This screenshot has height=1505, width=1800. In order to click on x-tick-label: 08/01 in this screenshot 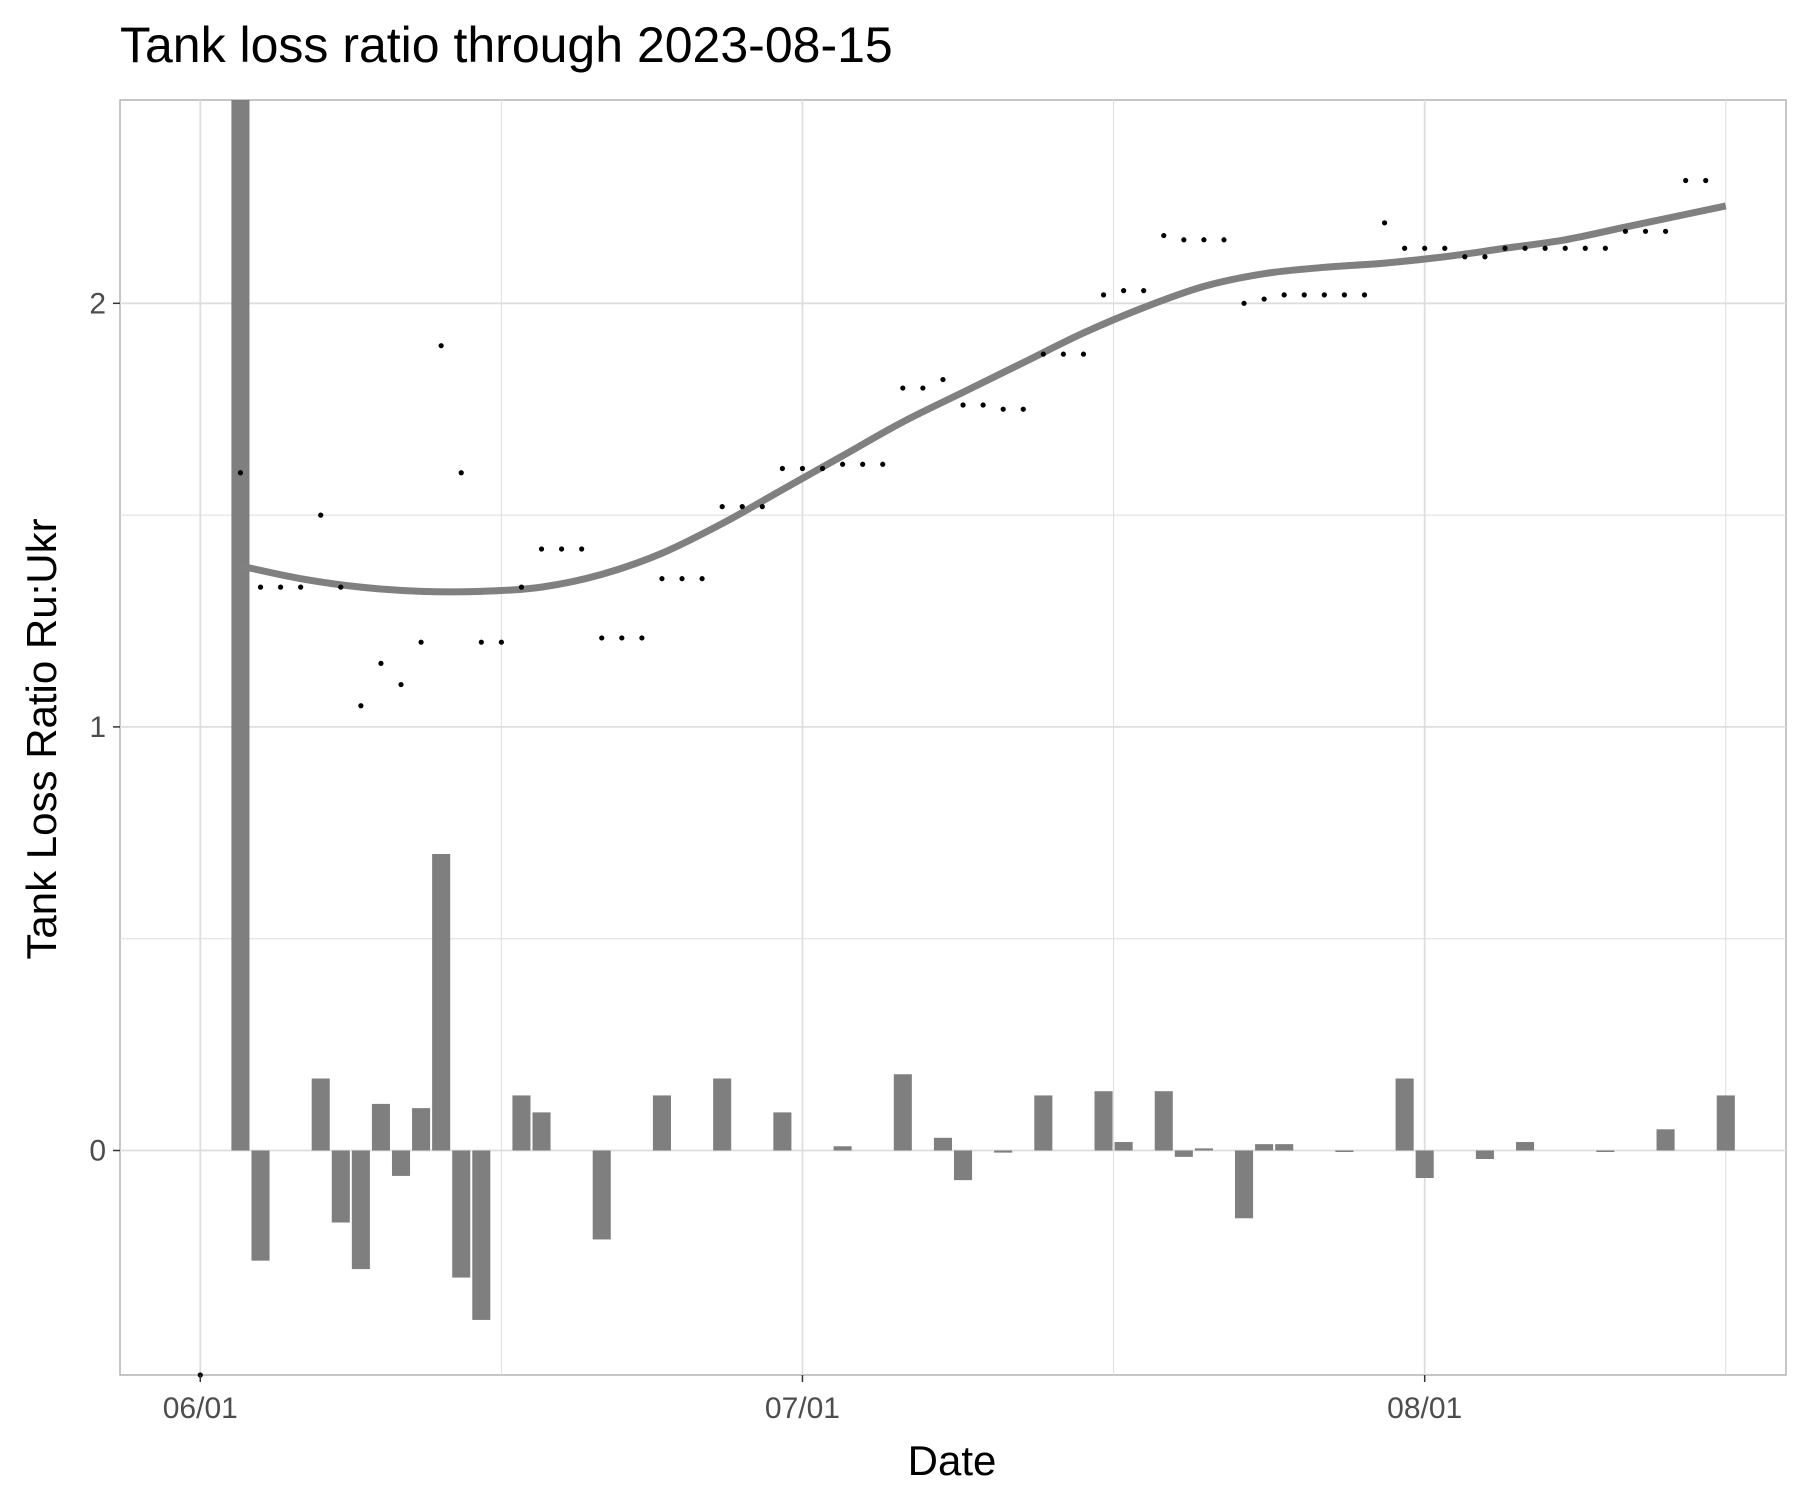, I will do `click(1424, 1408)`.